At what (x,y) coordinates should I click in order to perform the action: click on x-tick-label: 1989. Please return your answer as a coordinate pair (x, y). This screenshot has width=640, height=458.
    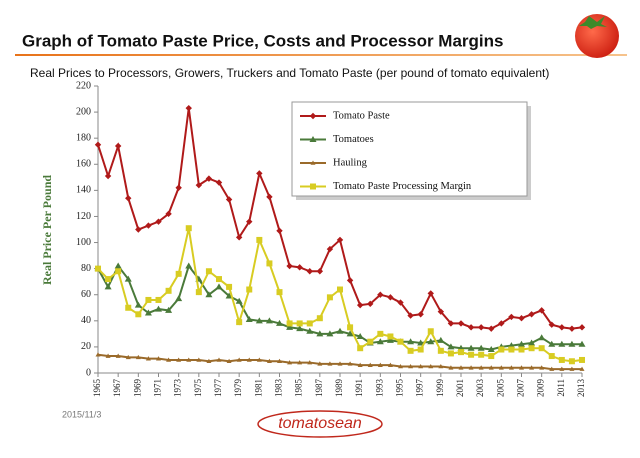
    Looking at the image, I should click on (339, 388).